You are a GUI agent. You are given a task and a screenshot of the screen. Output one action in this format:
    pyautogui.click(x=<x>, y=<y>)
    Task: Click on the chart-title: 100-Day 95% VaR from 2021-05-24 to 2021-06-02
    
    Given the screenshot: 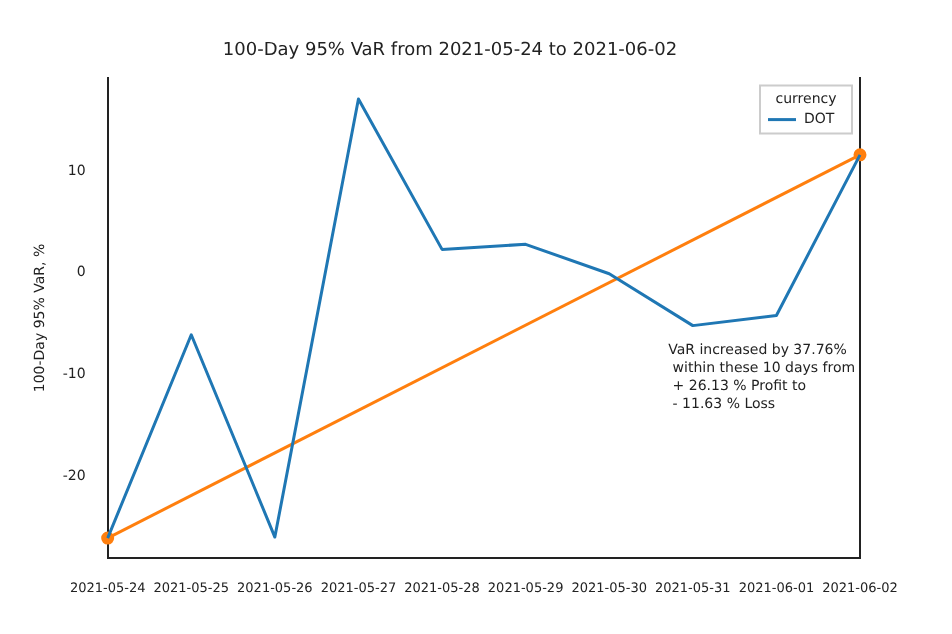 What is the action you would take?
    pyautogui.click(x=450, y=51)
    